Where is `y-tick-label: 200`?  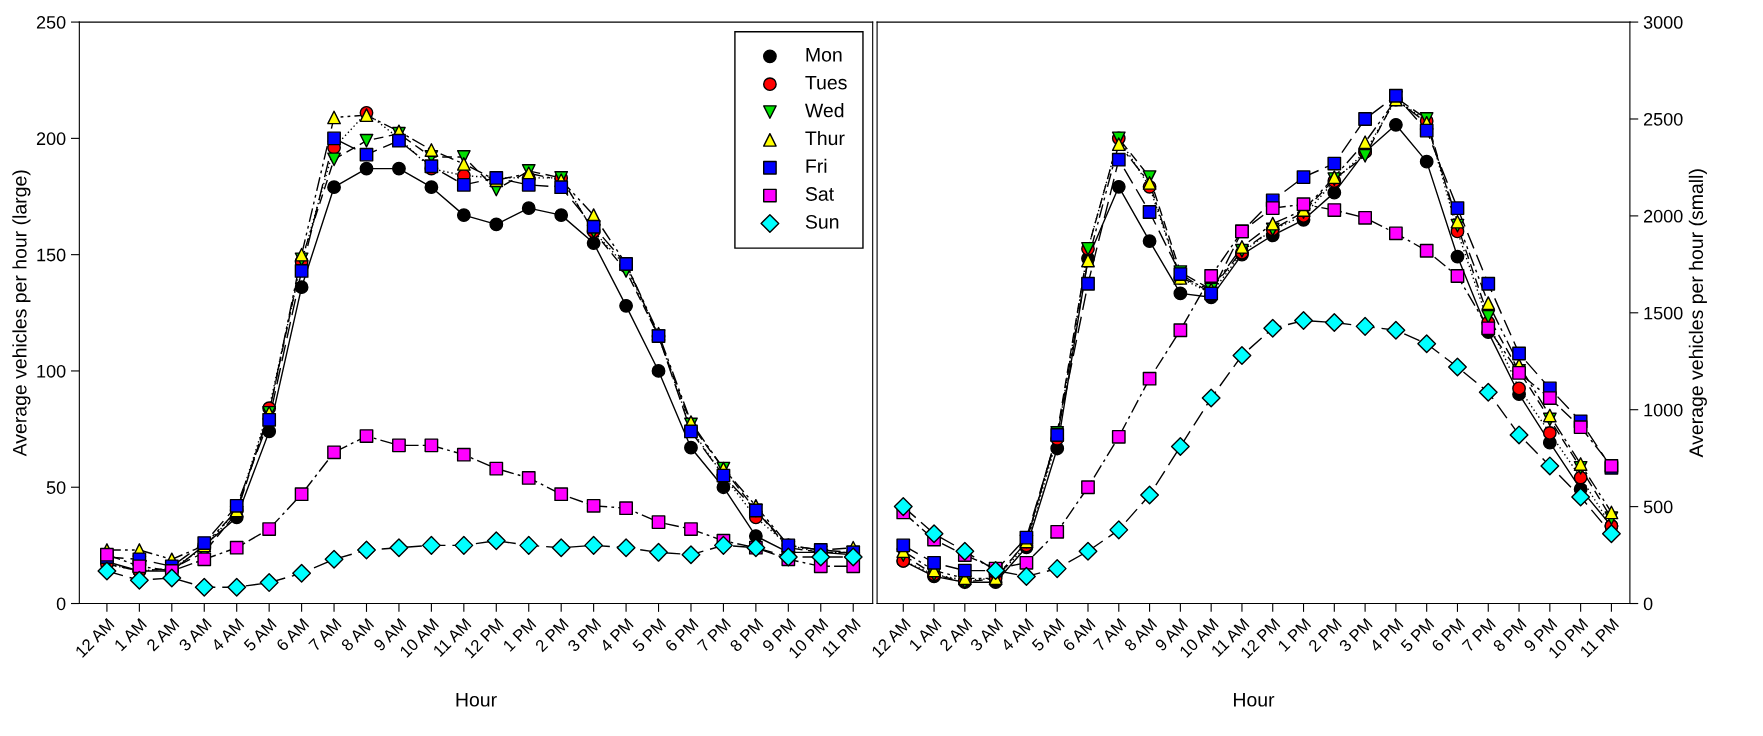 y-tick-label: 200 is located at coordinates (51, 139).